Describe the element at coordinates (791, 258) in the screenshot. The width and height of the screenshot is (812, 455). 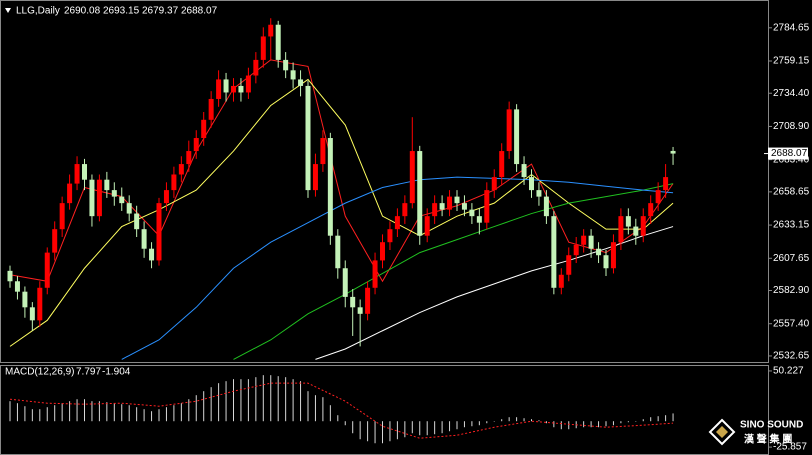
I see `y-tick-label: 2607.65` at that location.